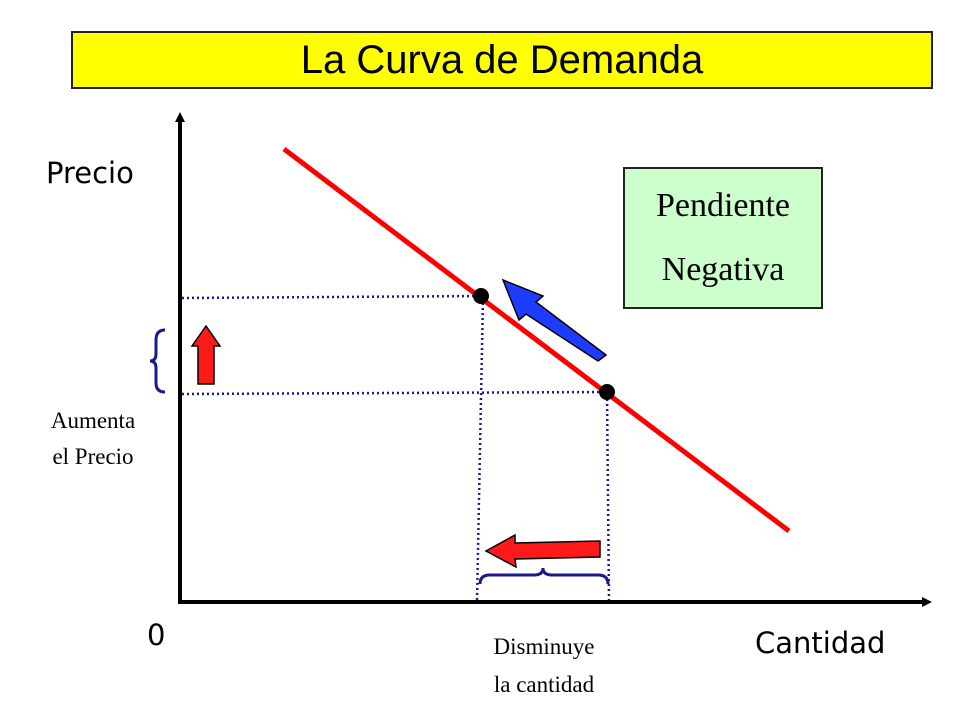 The height and width of the screenshot is (720, 960). Describe the element at coordinates (542, 551) in the screenshot. I see `quantity-left-arrow` at that location.